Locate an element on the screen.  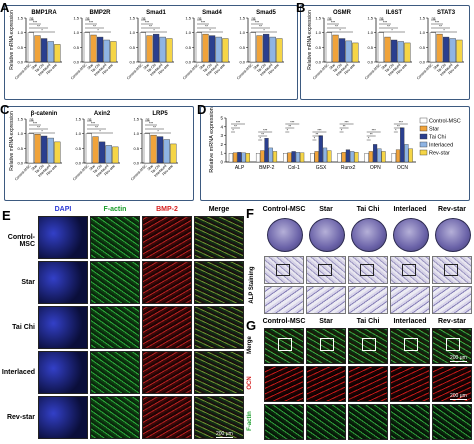
chart-title: β-catenin is located at coordinates (44, 114).